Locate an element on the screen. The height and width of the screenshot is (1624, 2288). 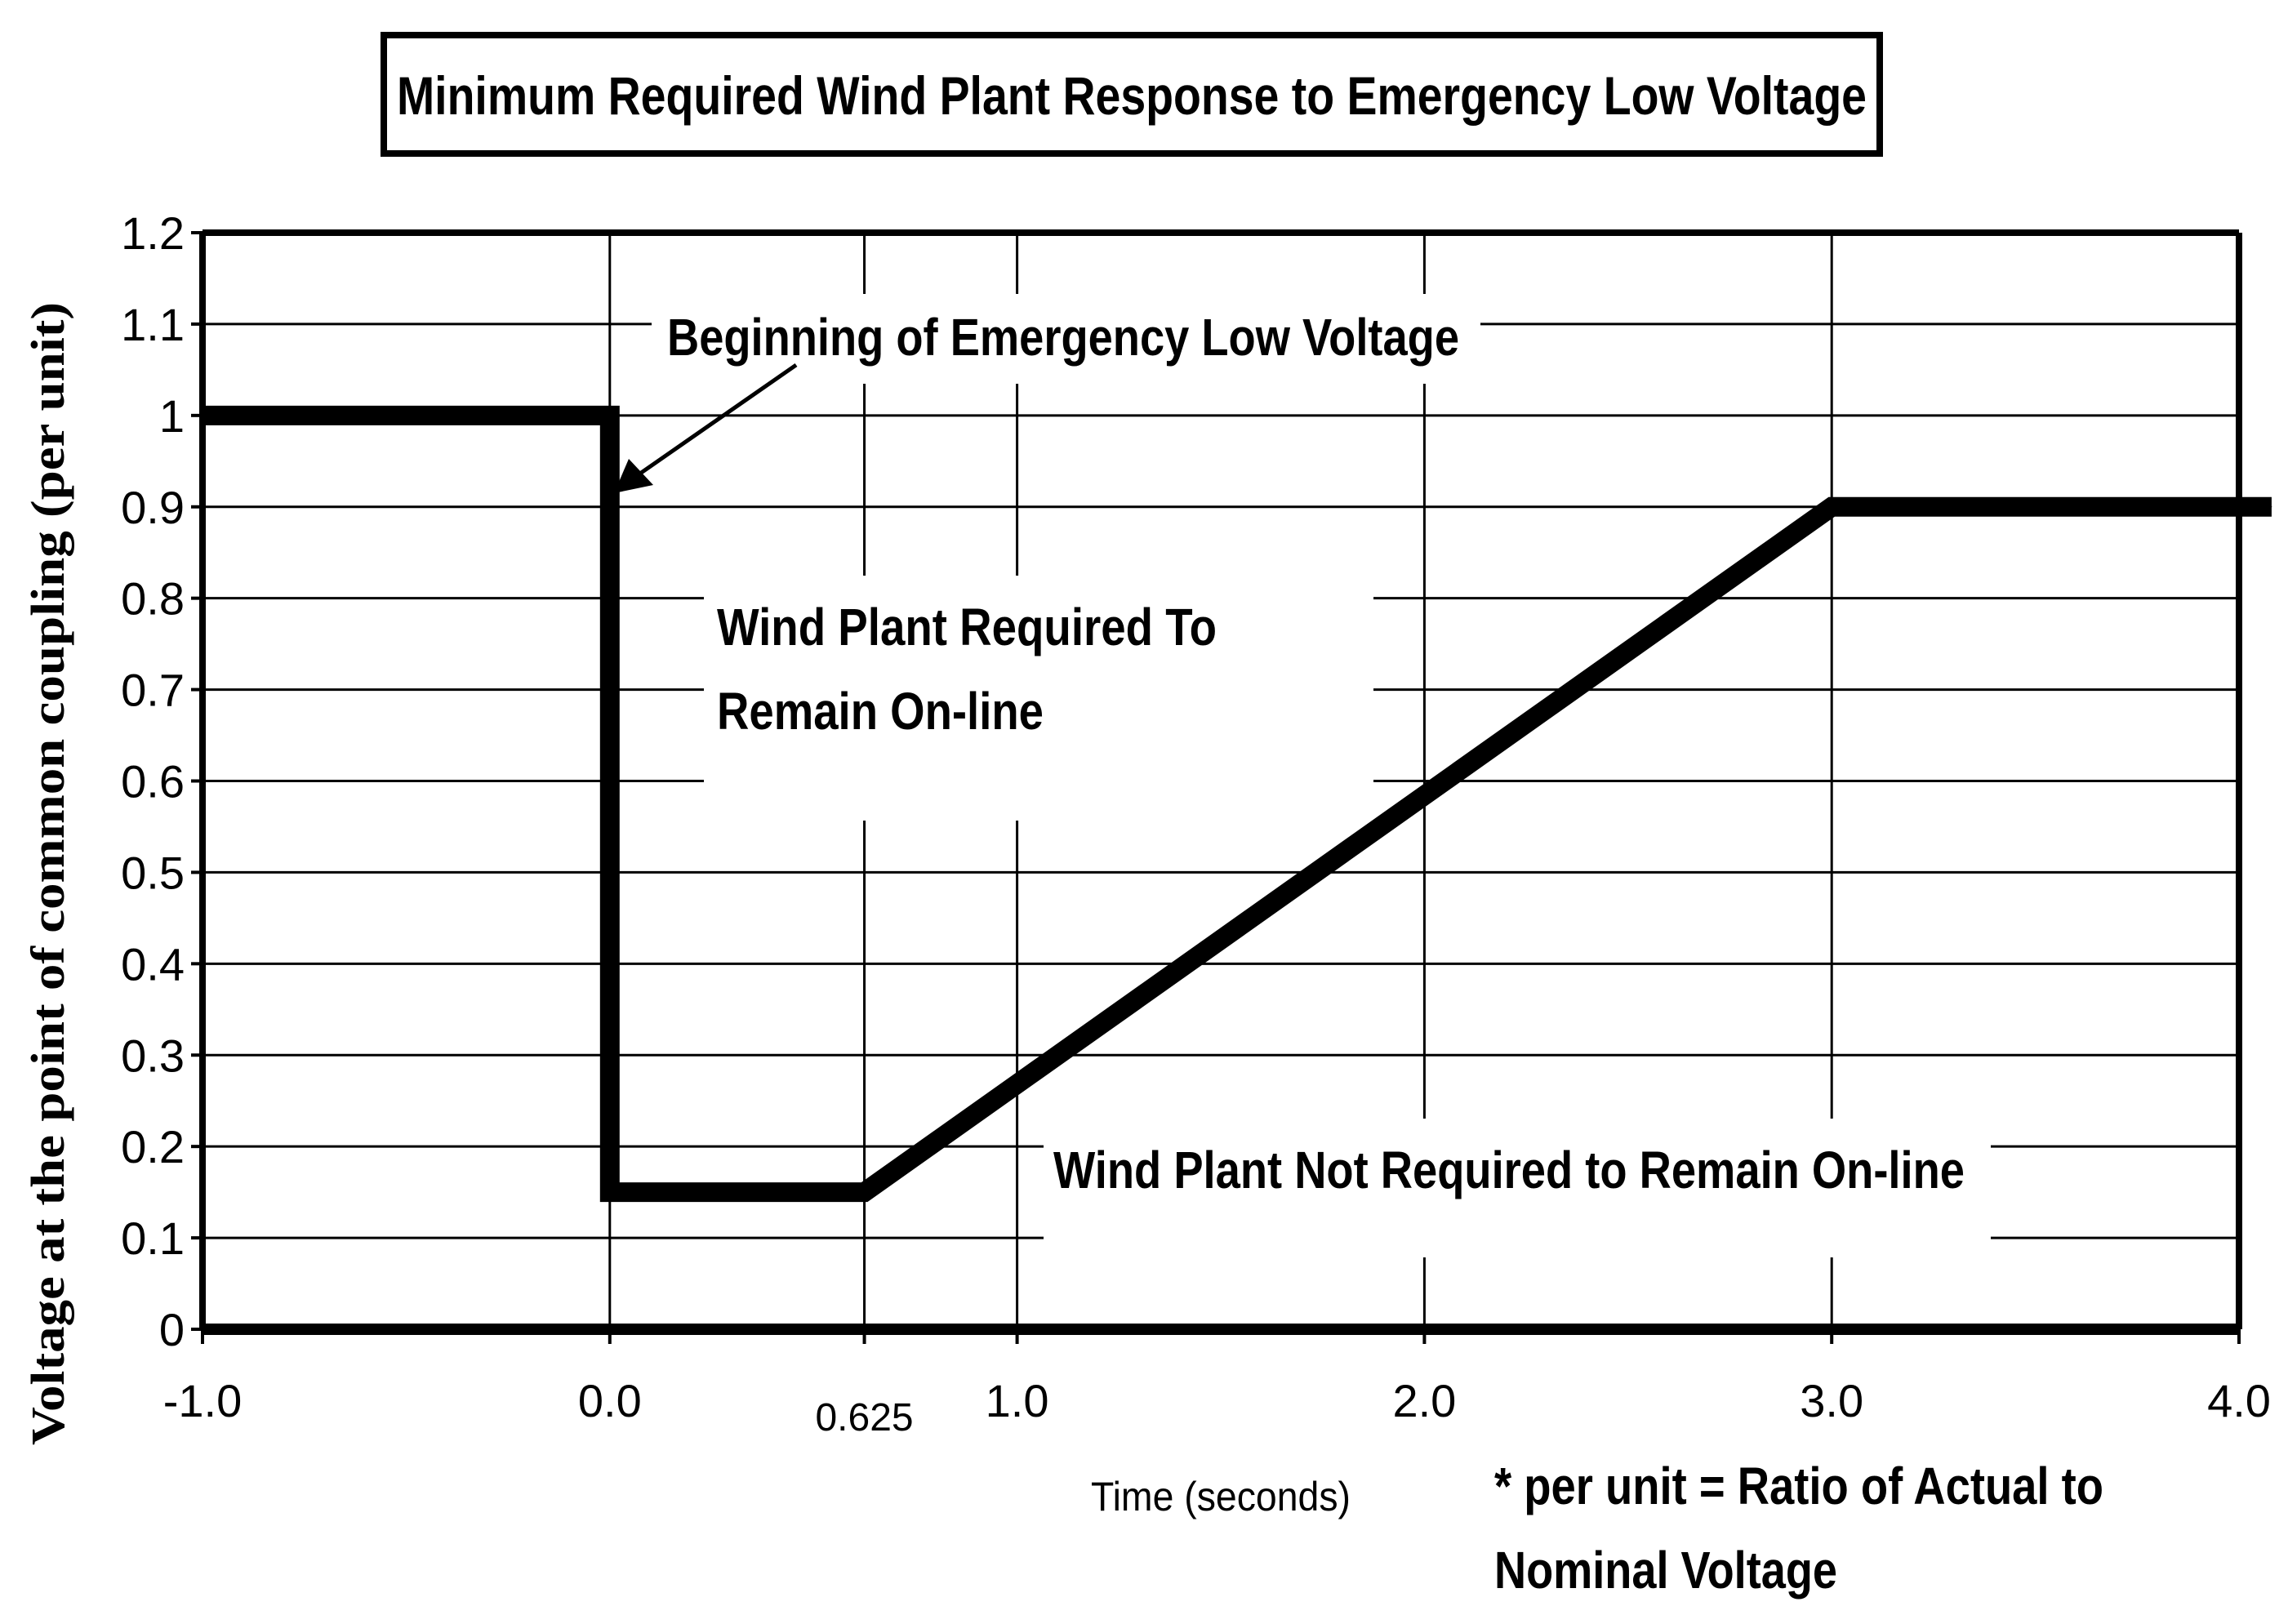
x-tick-labels: -1.0 0.0 0.625 1.0 2.0 3.0 4.0 is located at coordinates (1217, 1384).